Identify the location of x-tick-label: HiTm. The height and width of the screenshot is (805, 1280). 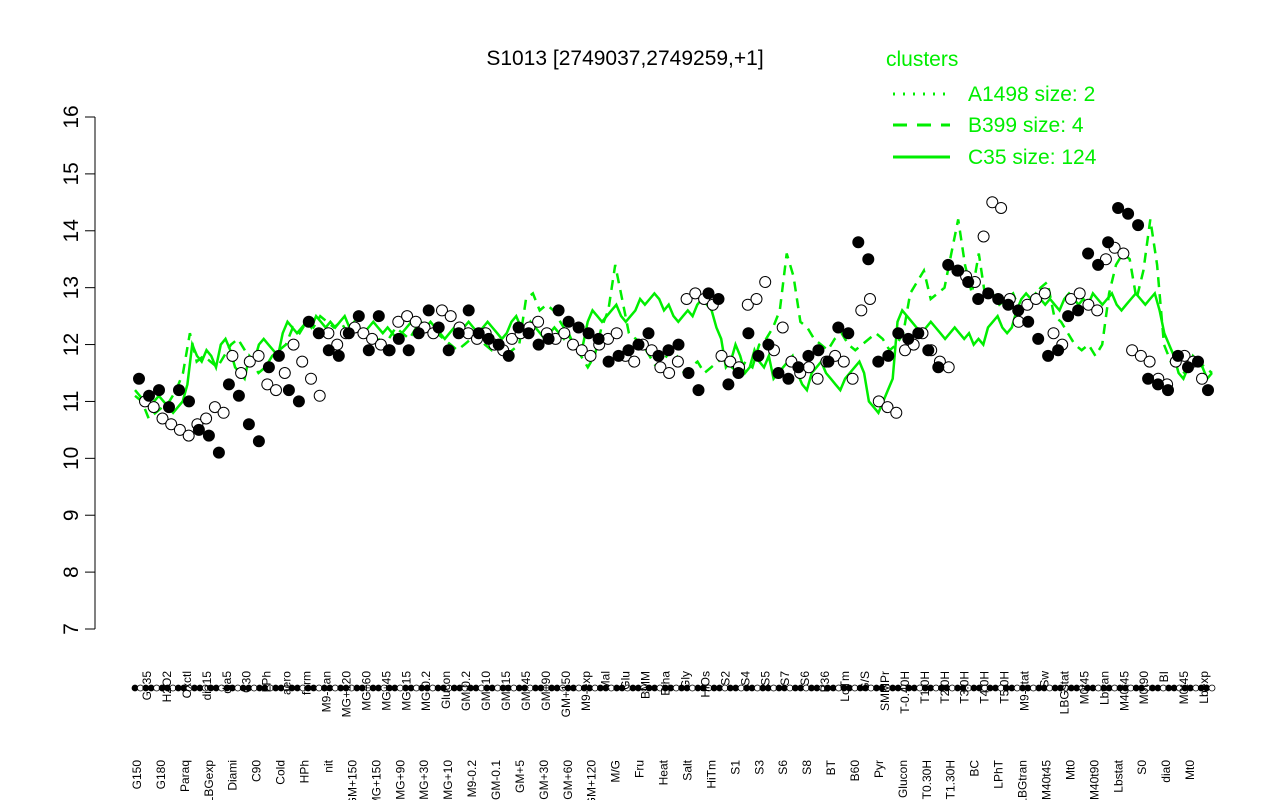
(711, 774).